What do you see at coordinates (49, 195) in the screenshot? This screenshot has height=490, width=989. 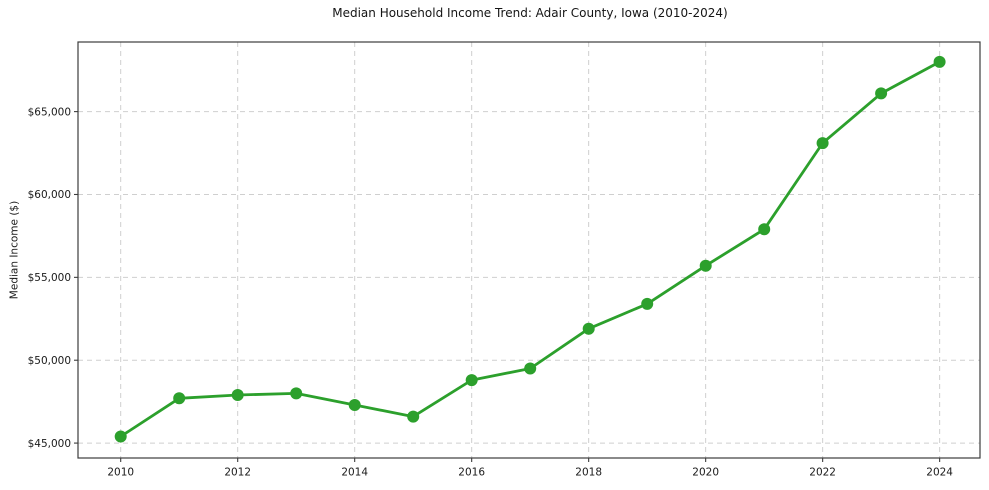 I see `y-tick-label: $60,000` at bounding box center [49, 195].